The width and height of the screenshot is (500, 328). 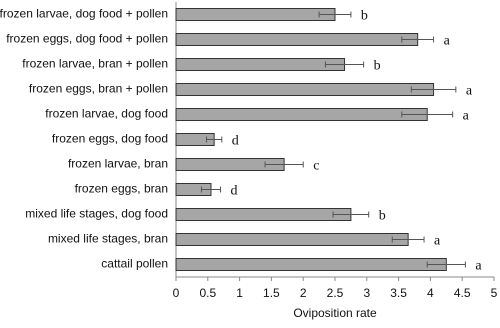 What do you see at coordinates (335, 293) in the screenshot?
I see `x-tick-label: 2.5` at bounding box center [335, 293].